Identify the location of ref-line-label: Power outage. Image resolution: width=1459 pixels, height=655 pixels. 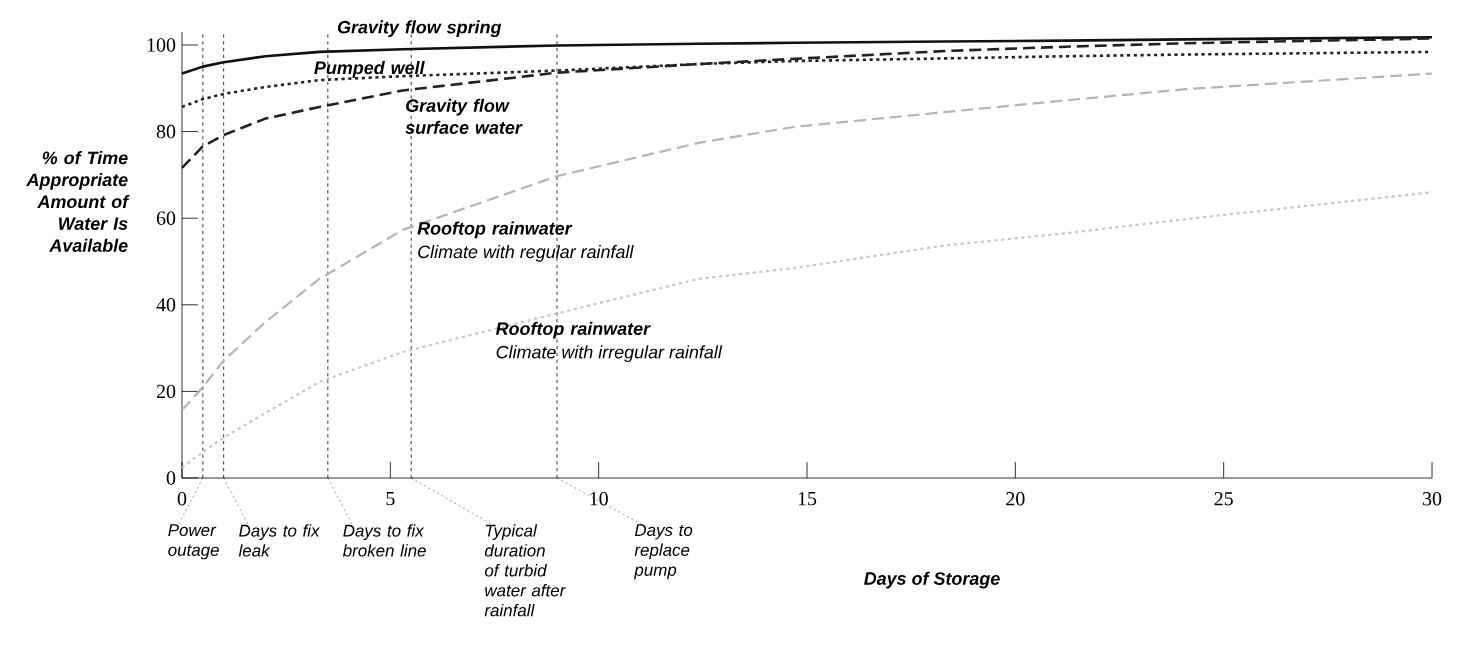
(193, 542).